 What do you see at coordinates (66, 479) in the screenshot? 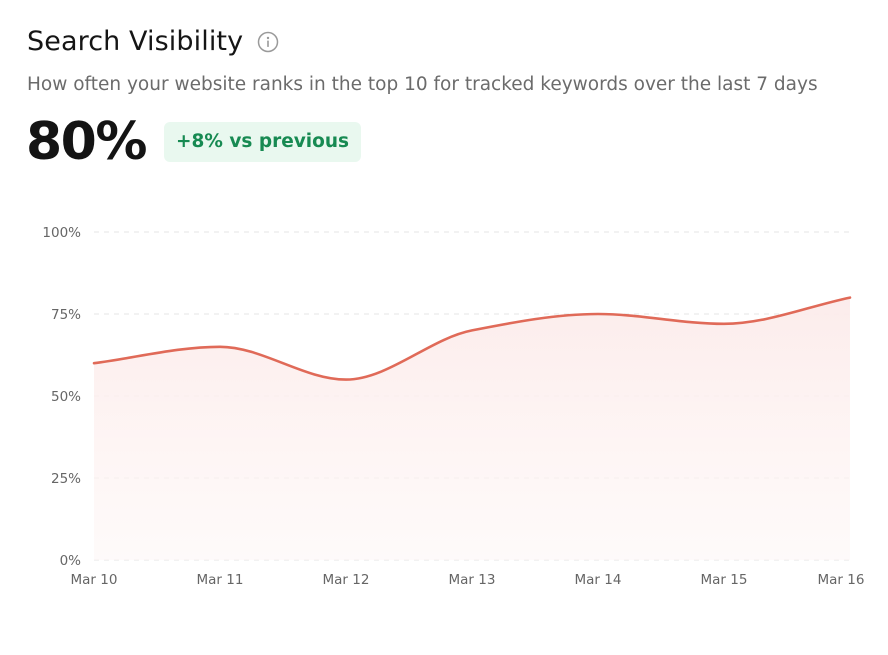
I see `y-tick-label: 25%` at bounding box center [66, 479].